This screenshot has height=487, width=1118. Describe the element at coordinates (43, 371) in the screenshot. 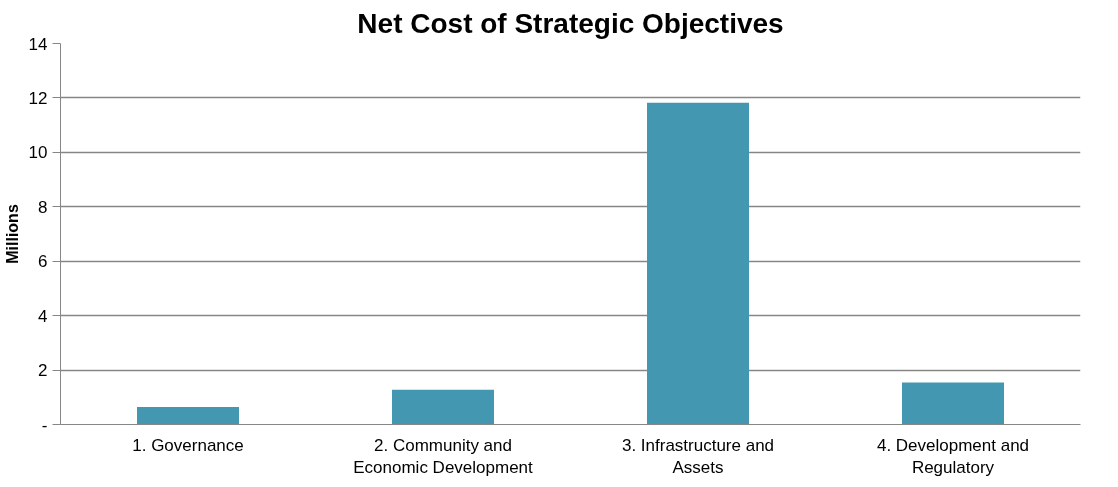

I see `y-tick-label: 2` at that location.